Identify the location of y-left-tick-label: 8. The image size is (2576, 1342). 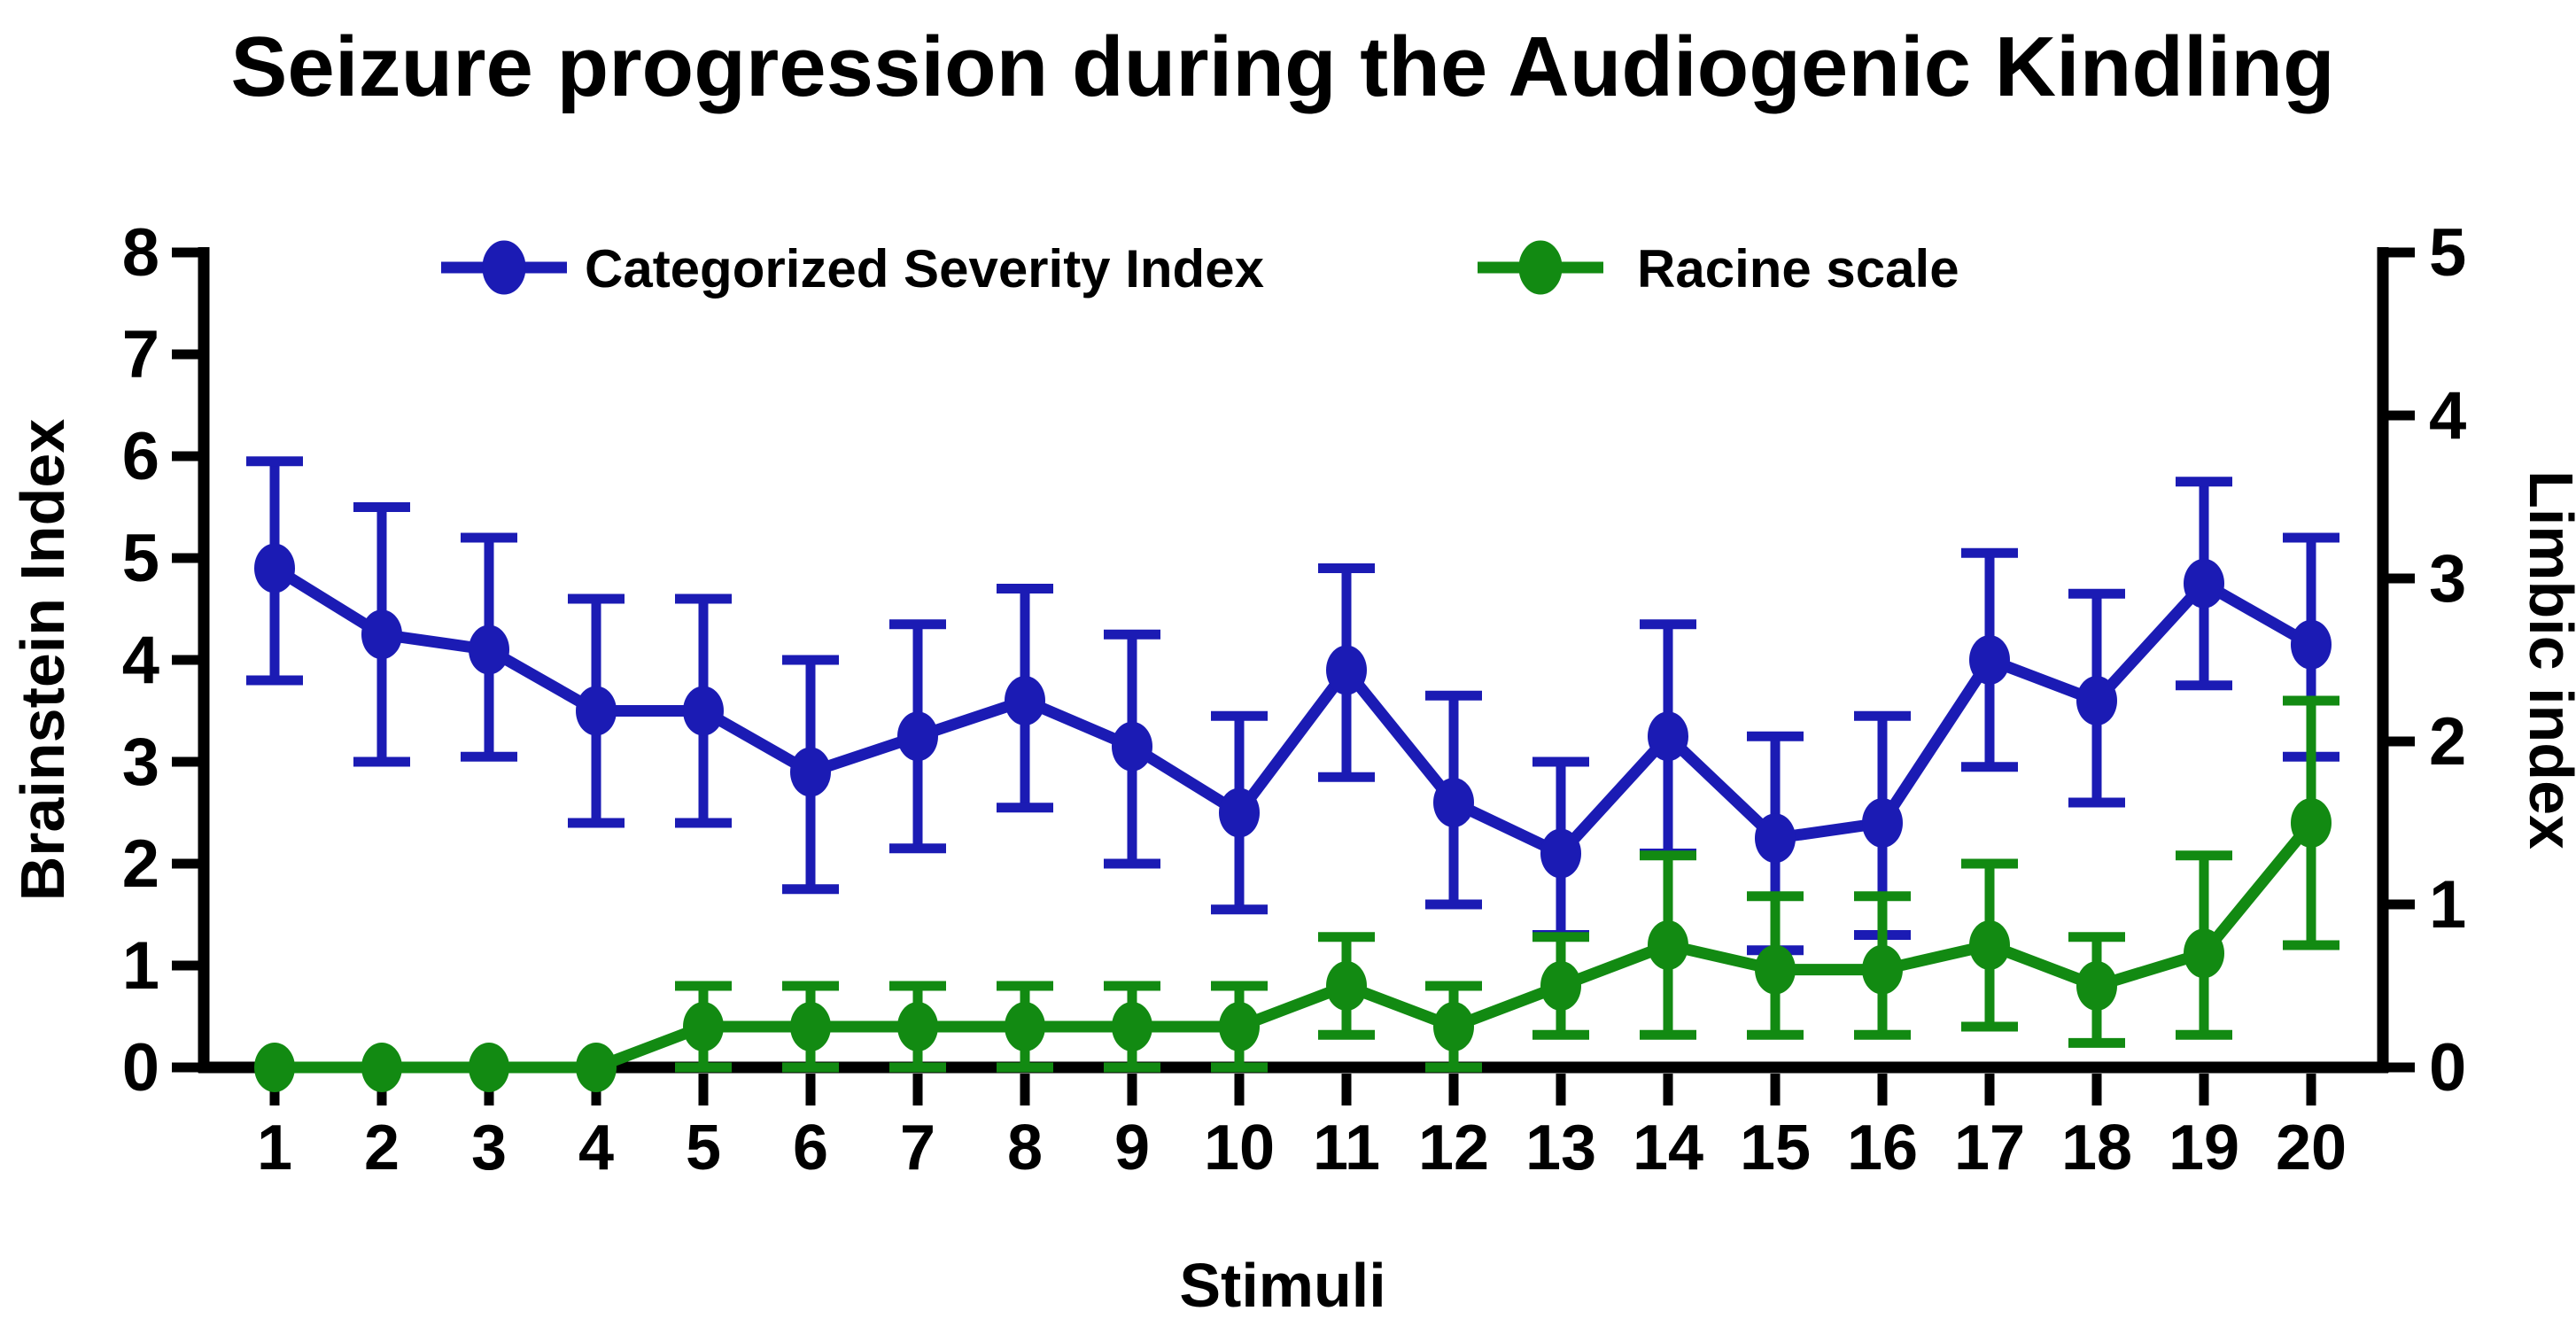
(140, 253).